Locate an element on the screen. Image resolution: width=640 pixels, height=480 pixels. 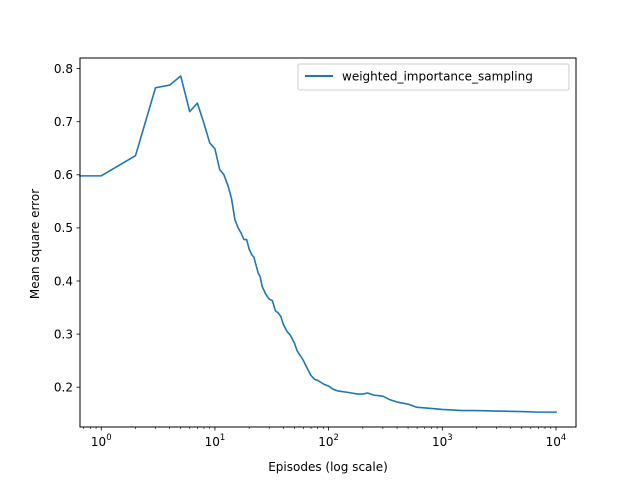
y-tick-label: 0.2 is located at coordinates (63, 387).